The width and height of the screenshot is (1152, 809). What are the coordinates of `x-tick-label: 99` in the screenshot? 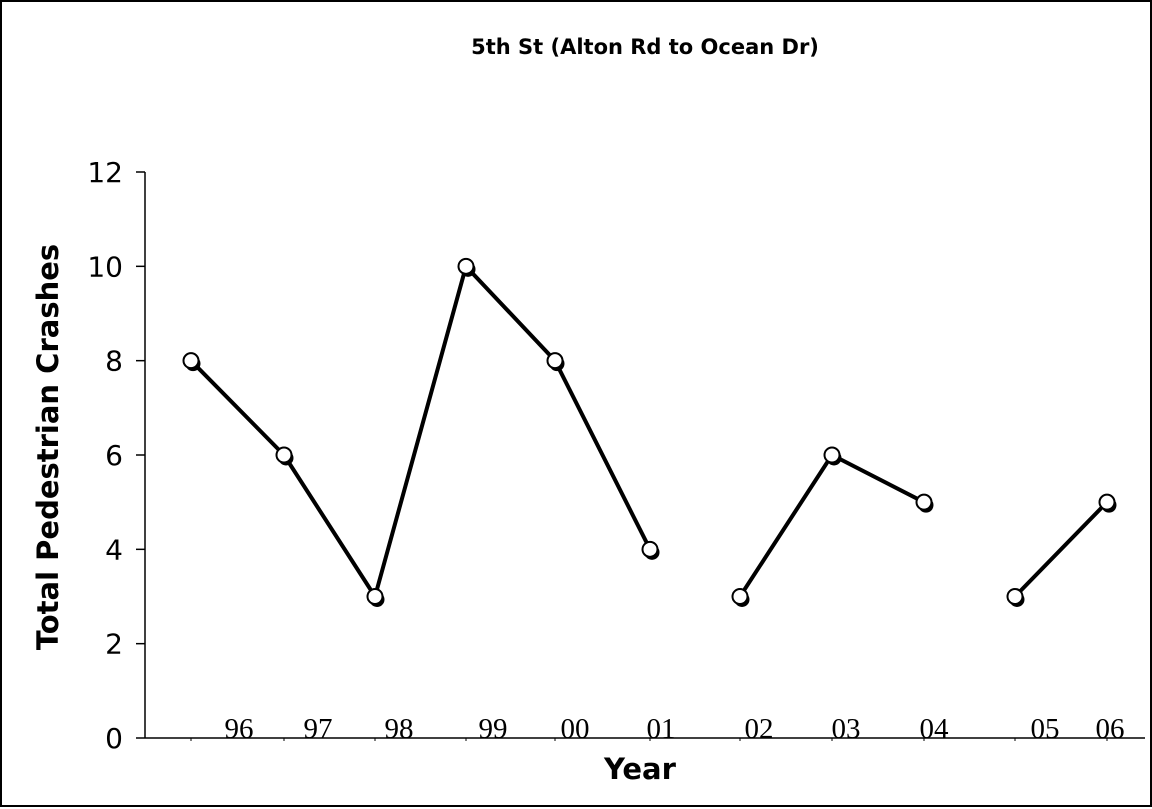 It's located at (493, 729).